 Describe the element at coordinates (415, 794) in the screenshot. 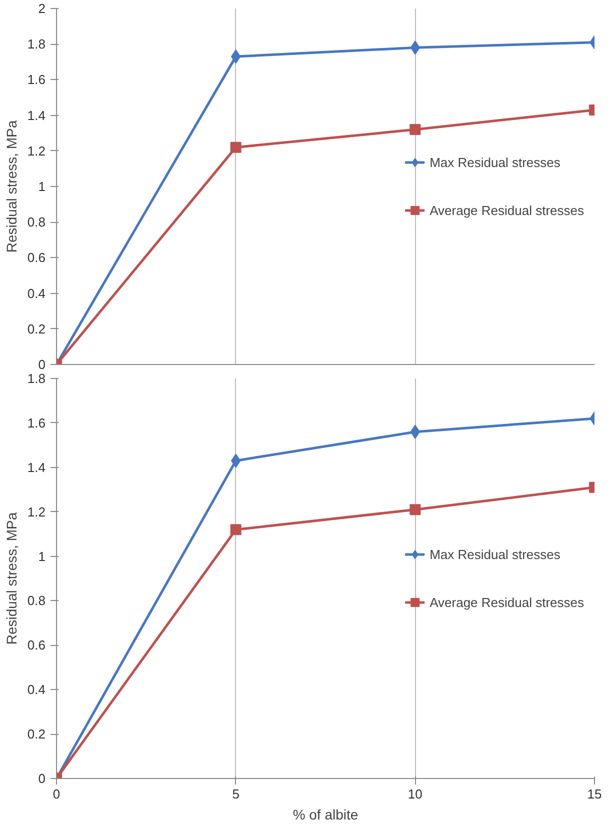

I see `x-tick-label: 10` at that location.